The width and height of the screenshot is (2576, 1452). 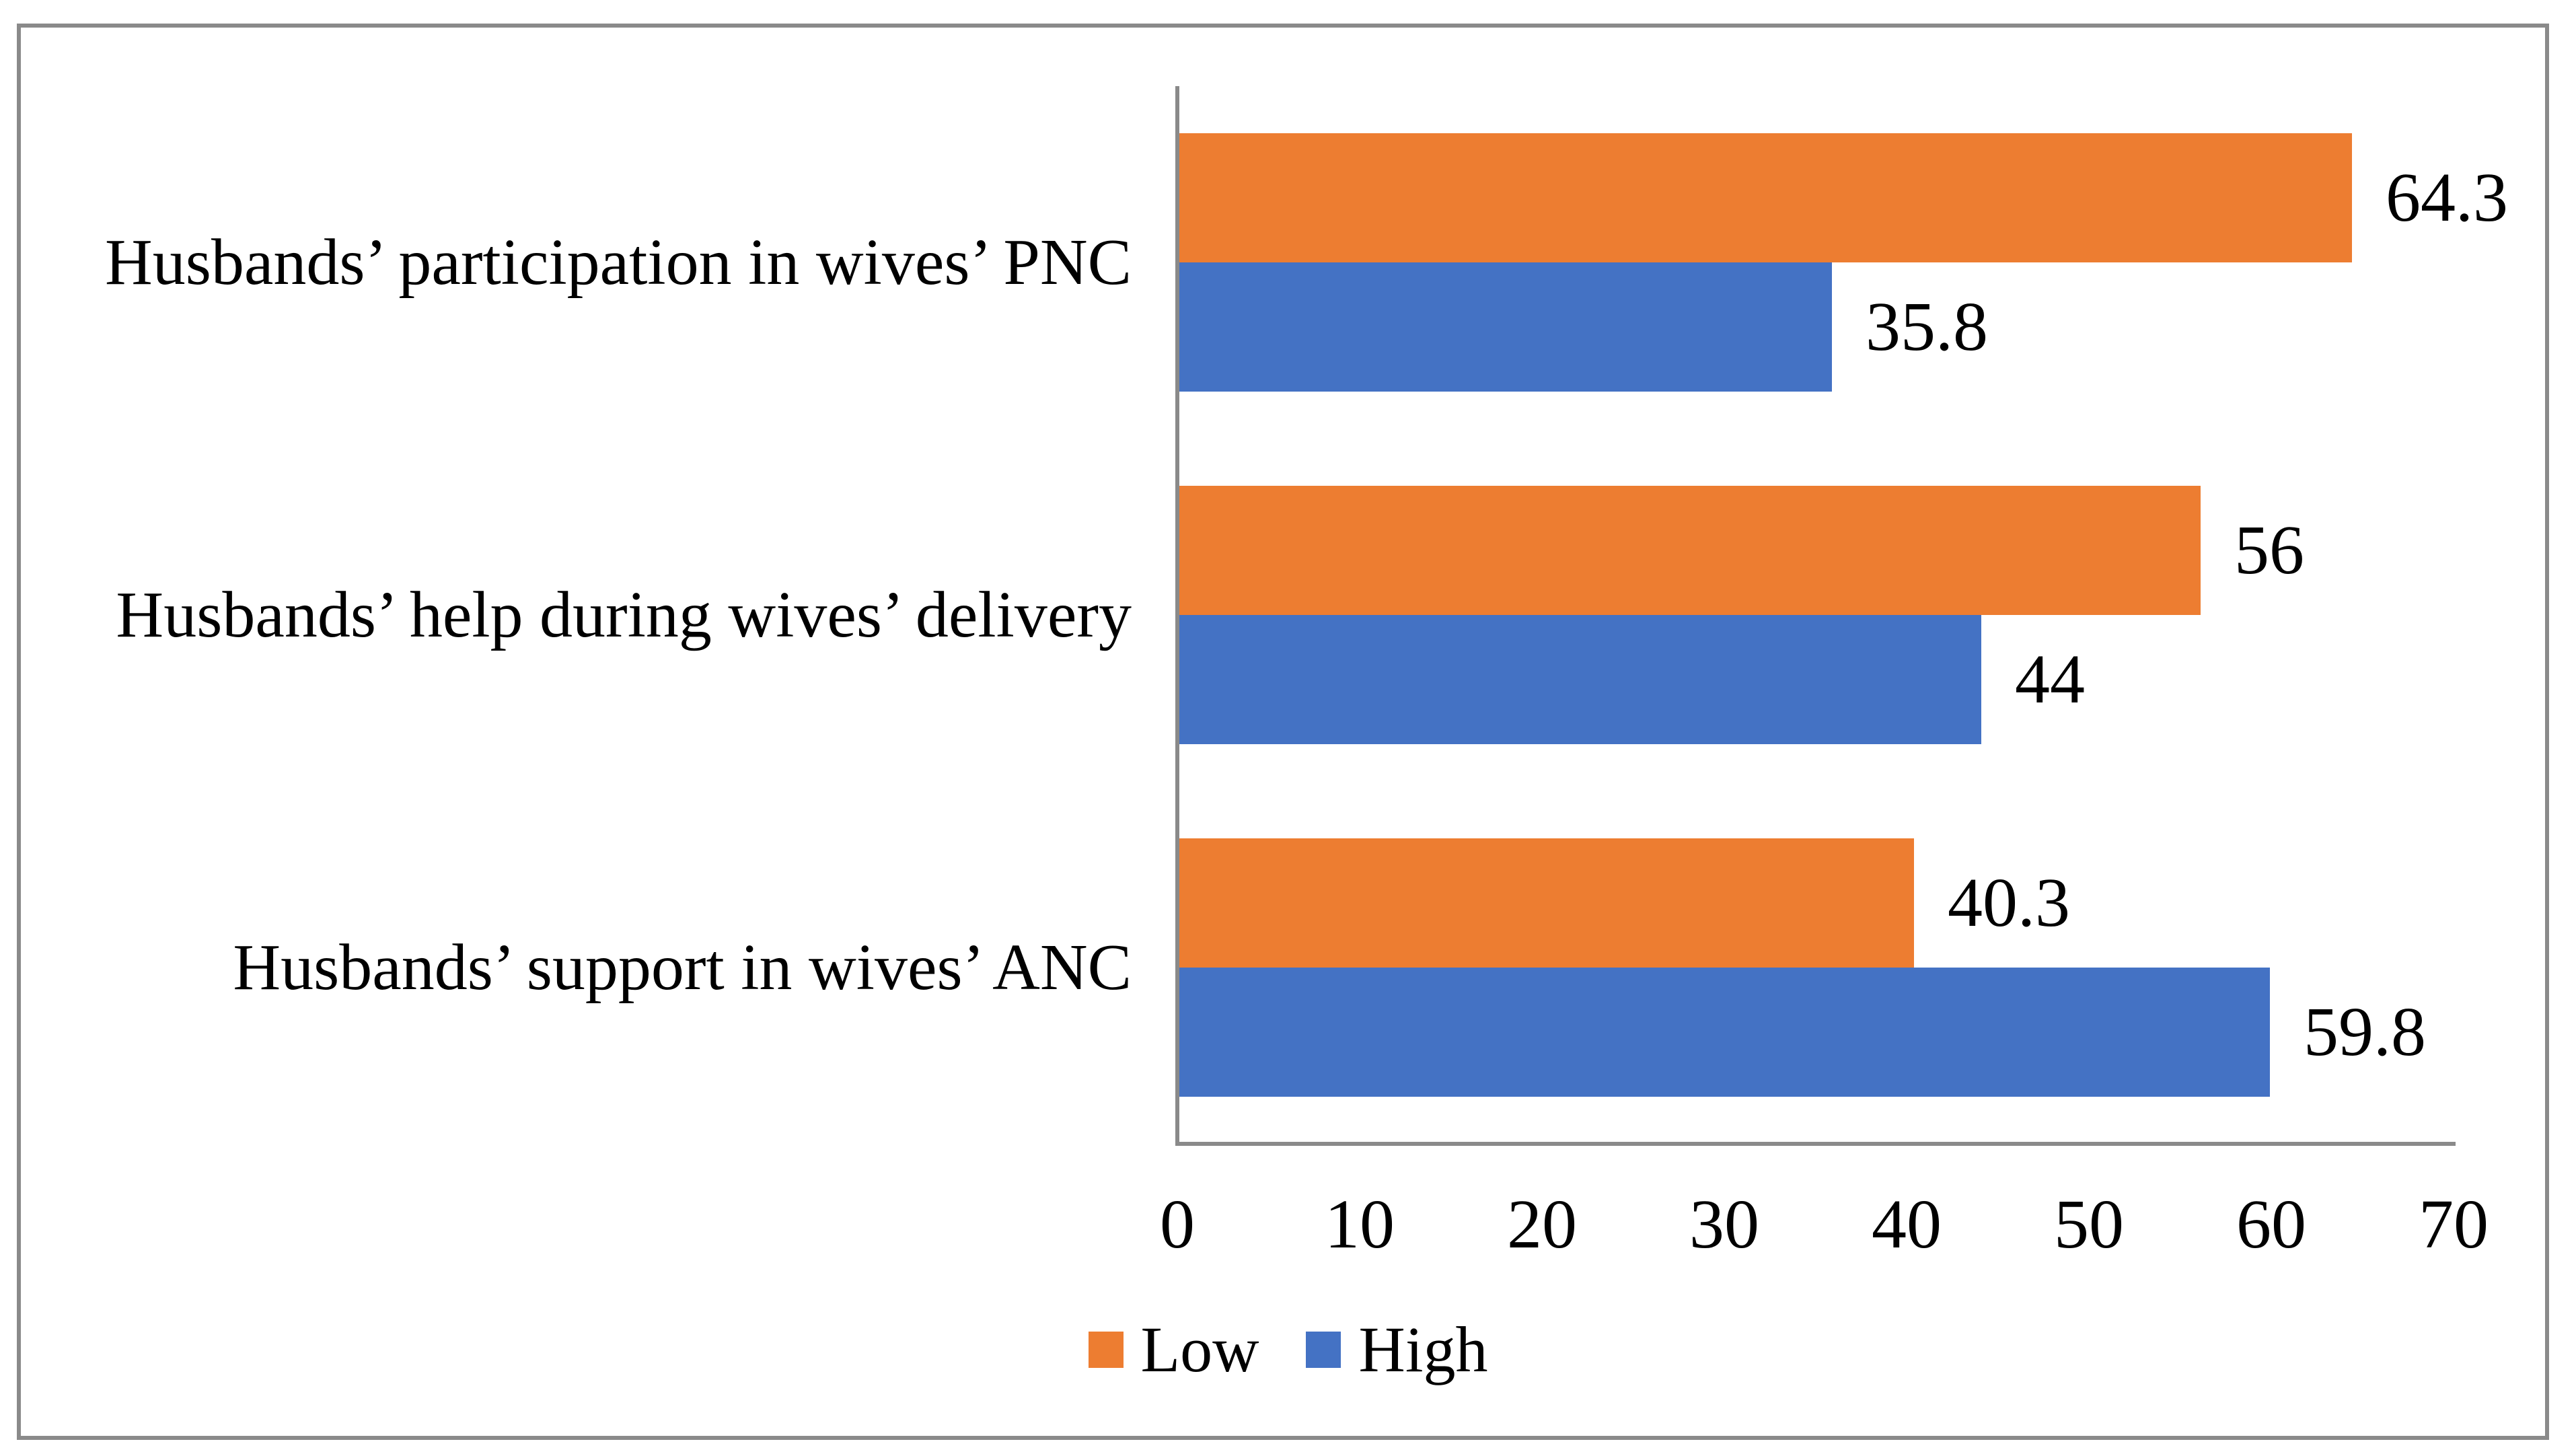 I want to click on y-axis-line, so click(x=1177, y=616).